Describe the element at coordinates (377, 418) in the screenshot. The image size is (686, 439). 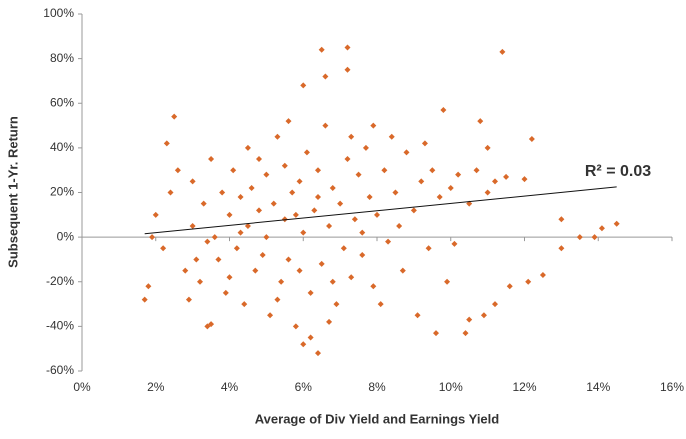
I see `x-axis-title: Average of Div Yield and Earnings Yield` at that location.